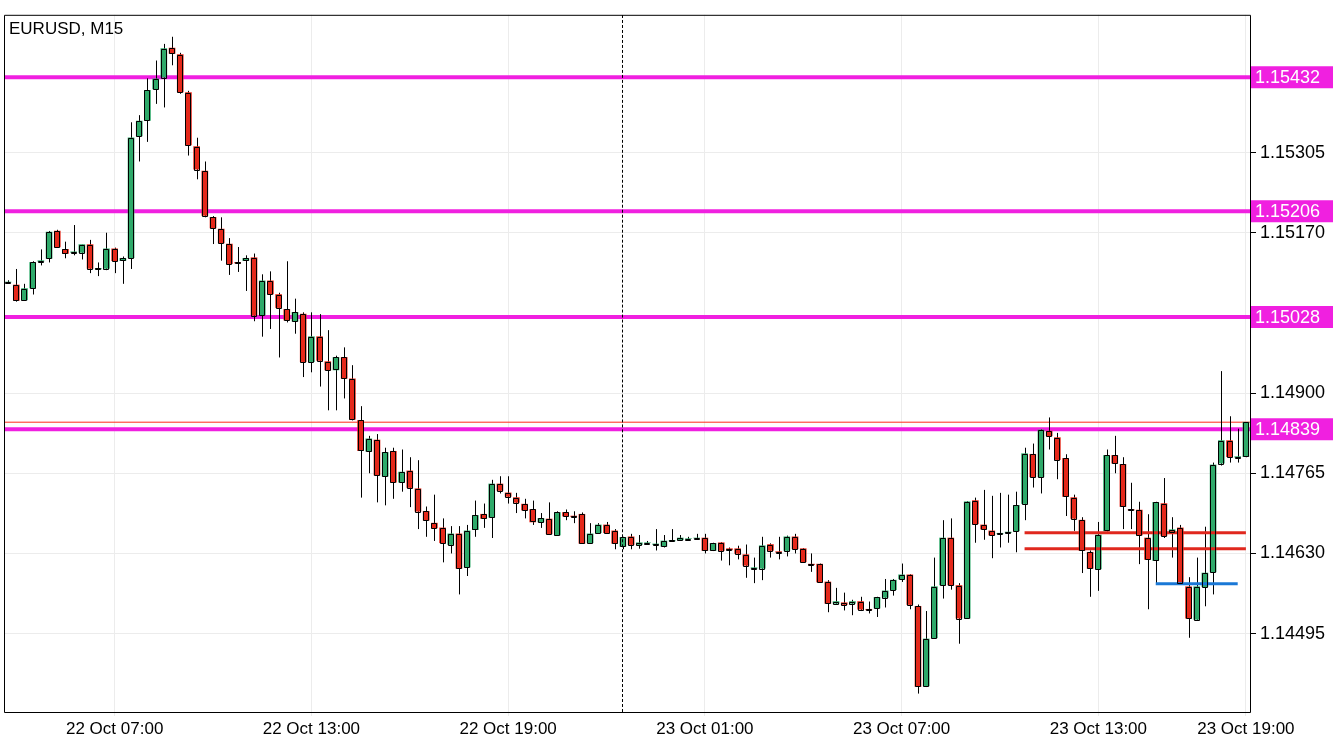 The width and height of the screenshot is (1334, 750). Describe the element at coordinates (311, 728) in the screenshot. I see `x-tick-label: 22 Oct 13:00` at that location.